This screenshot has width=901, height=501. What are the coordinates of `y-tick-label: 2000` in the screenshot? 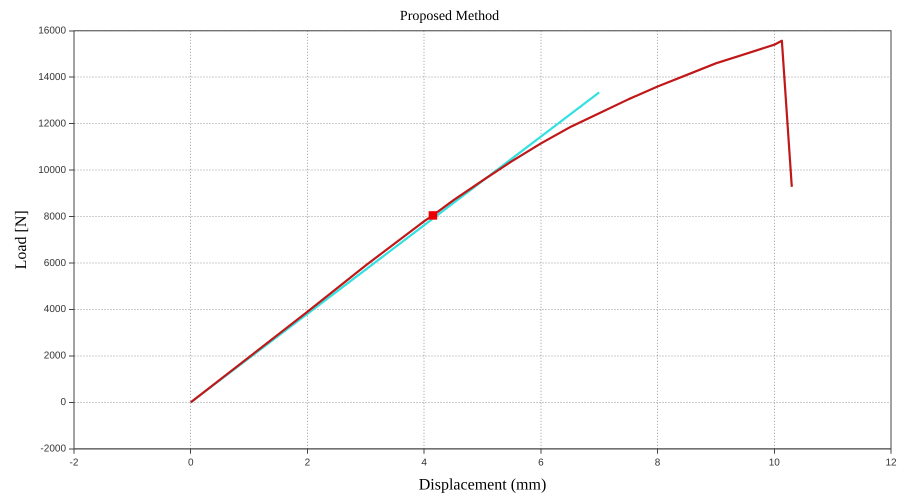 It's located at (55, 356).